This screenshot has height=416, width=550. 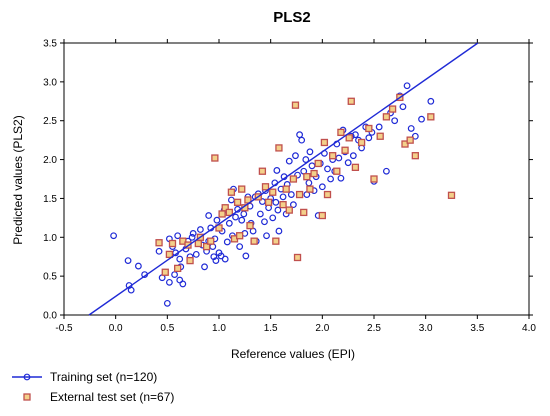 I want to click on x-tick-label: 4.0, so click(x=529, y=328).